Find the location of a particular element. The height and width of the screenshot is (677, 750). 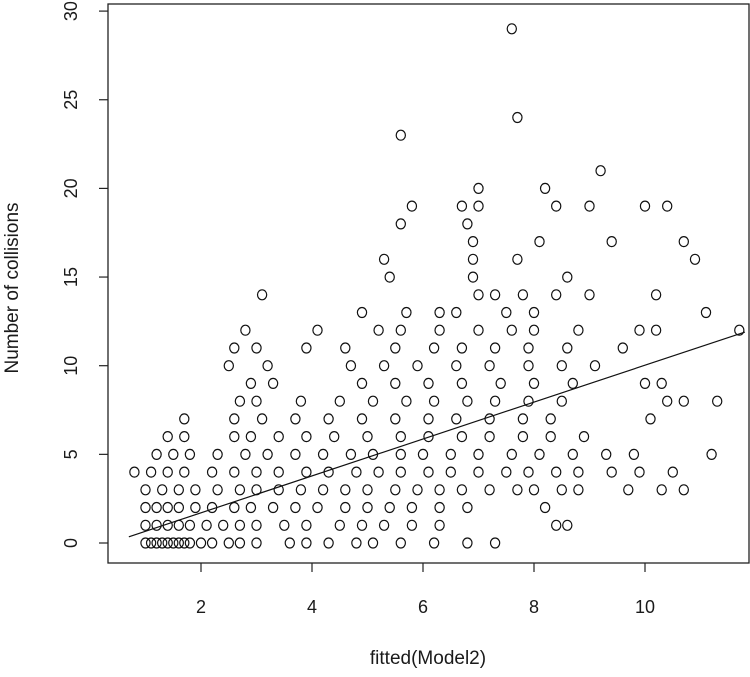

x-tick-label: 4 is located at coordinates (312, 607).